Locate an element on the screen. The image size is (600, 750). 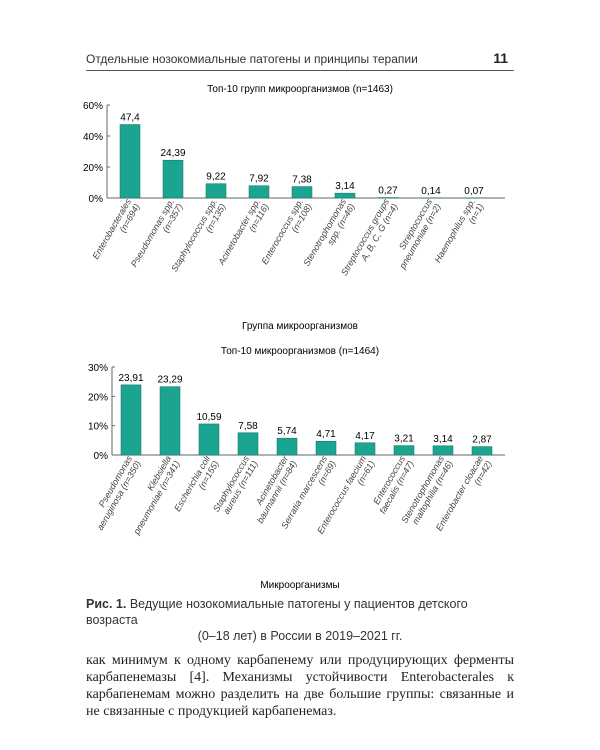
y-tick-label: 40% is located at coordinates (93, 137).